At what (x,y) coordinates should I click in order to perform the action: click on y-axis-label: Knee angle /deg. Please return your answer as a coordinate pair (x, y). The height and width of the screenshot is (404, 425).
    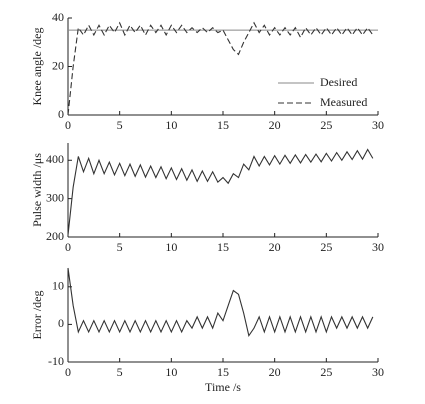
    Looking at the image, I should click on (37, 67).